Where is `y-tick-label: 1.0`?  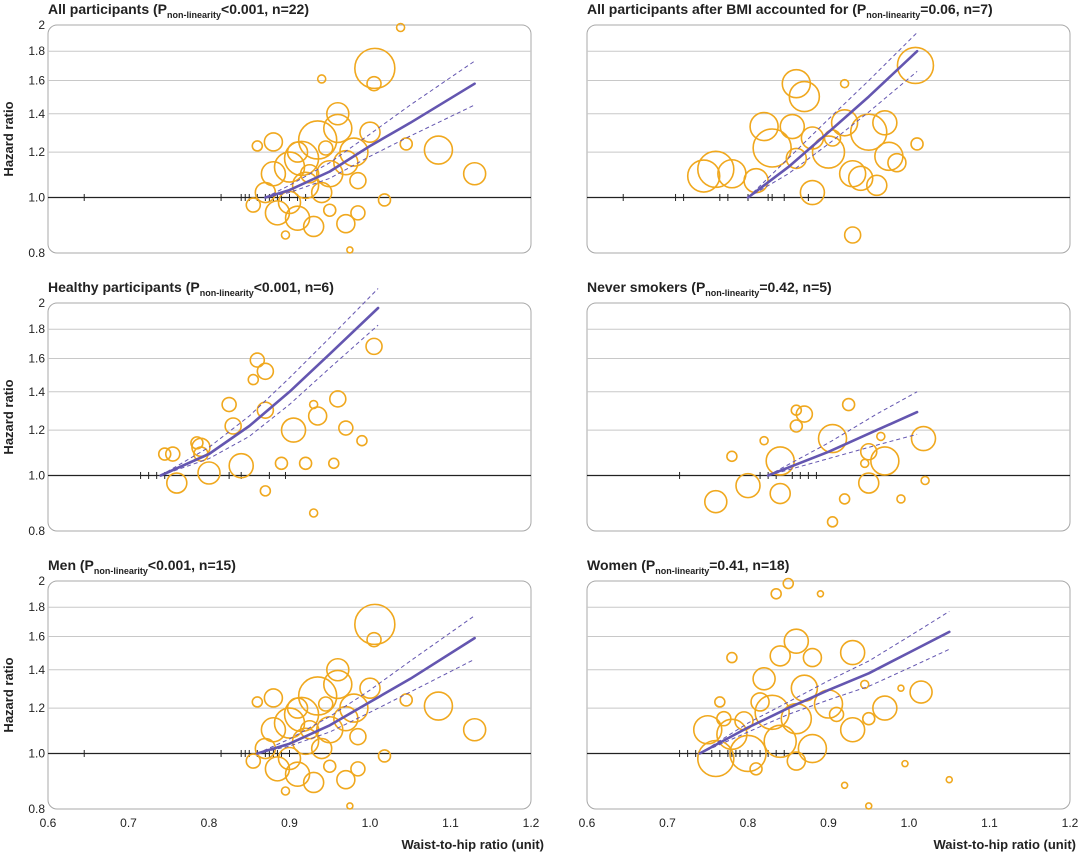
y-tick-label: 1.0 is located at coordinates (36, 753).